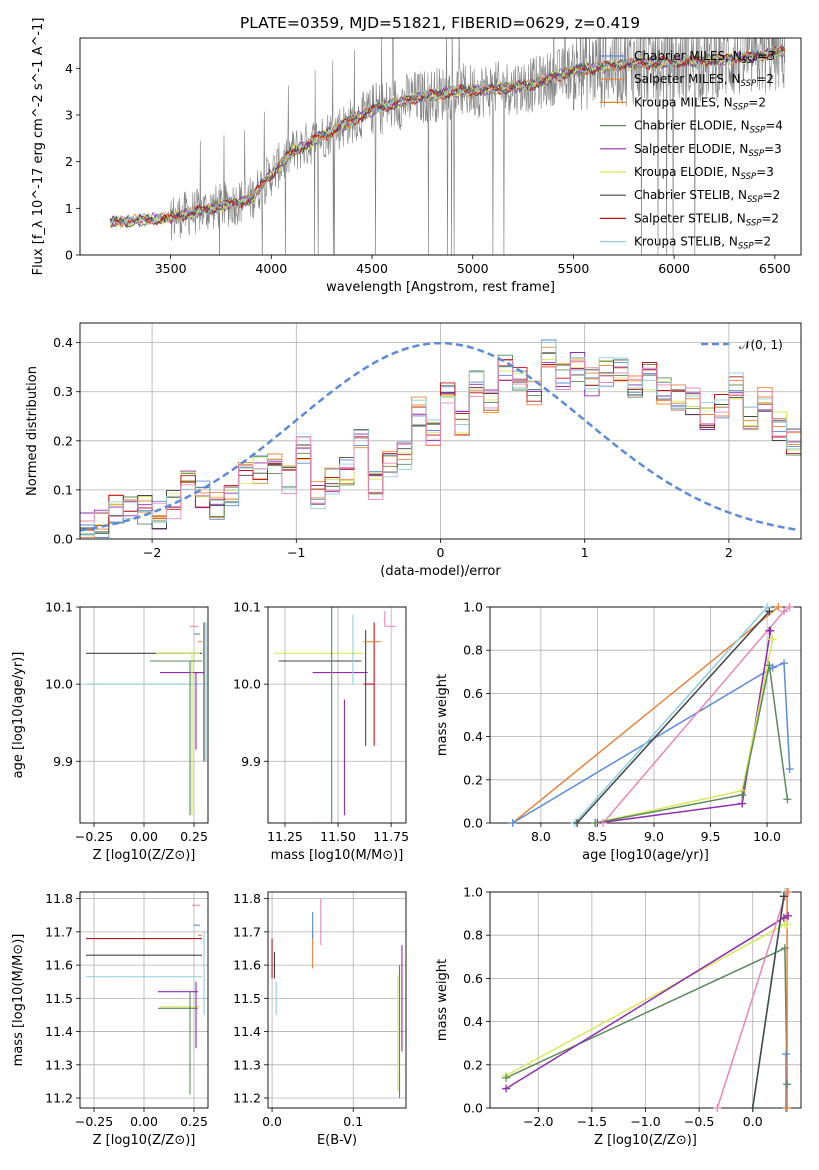 The width and height of the screenshot is (819, 1170). I want to click on histogram-step-pink, so click(440, 440).